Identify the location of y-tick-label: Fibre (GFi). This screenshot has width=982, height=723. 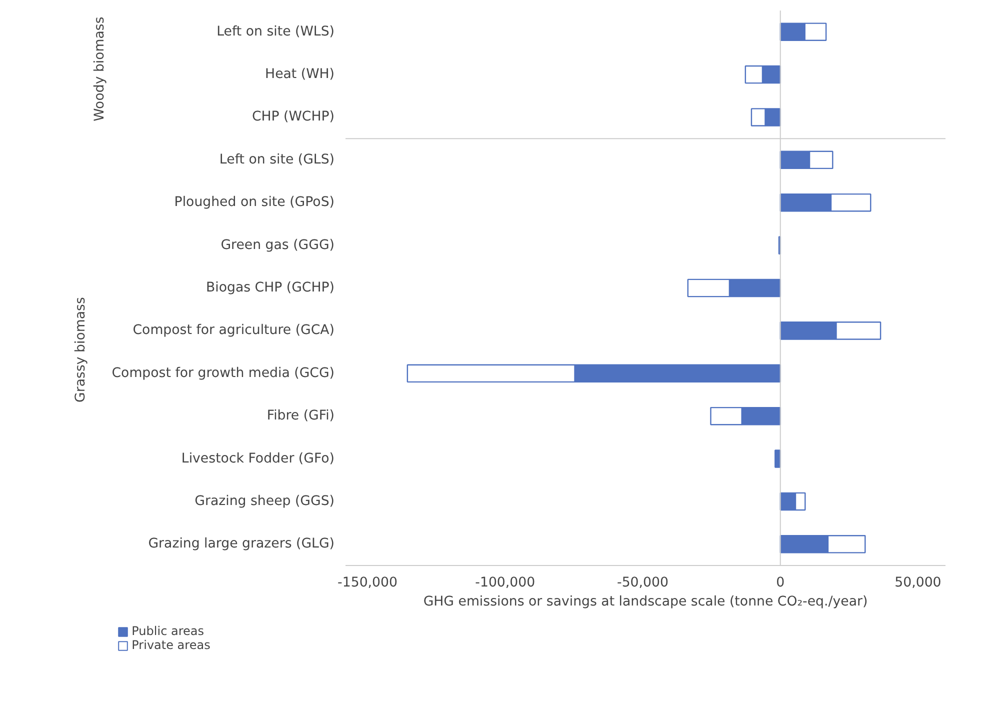
(300, 416).